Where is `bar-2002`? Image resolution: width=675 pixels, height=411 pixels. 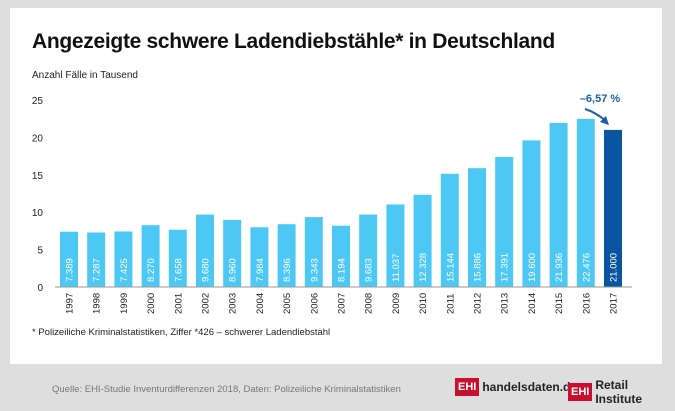
bar-2002 is located at coordinates (205, 250).